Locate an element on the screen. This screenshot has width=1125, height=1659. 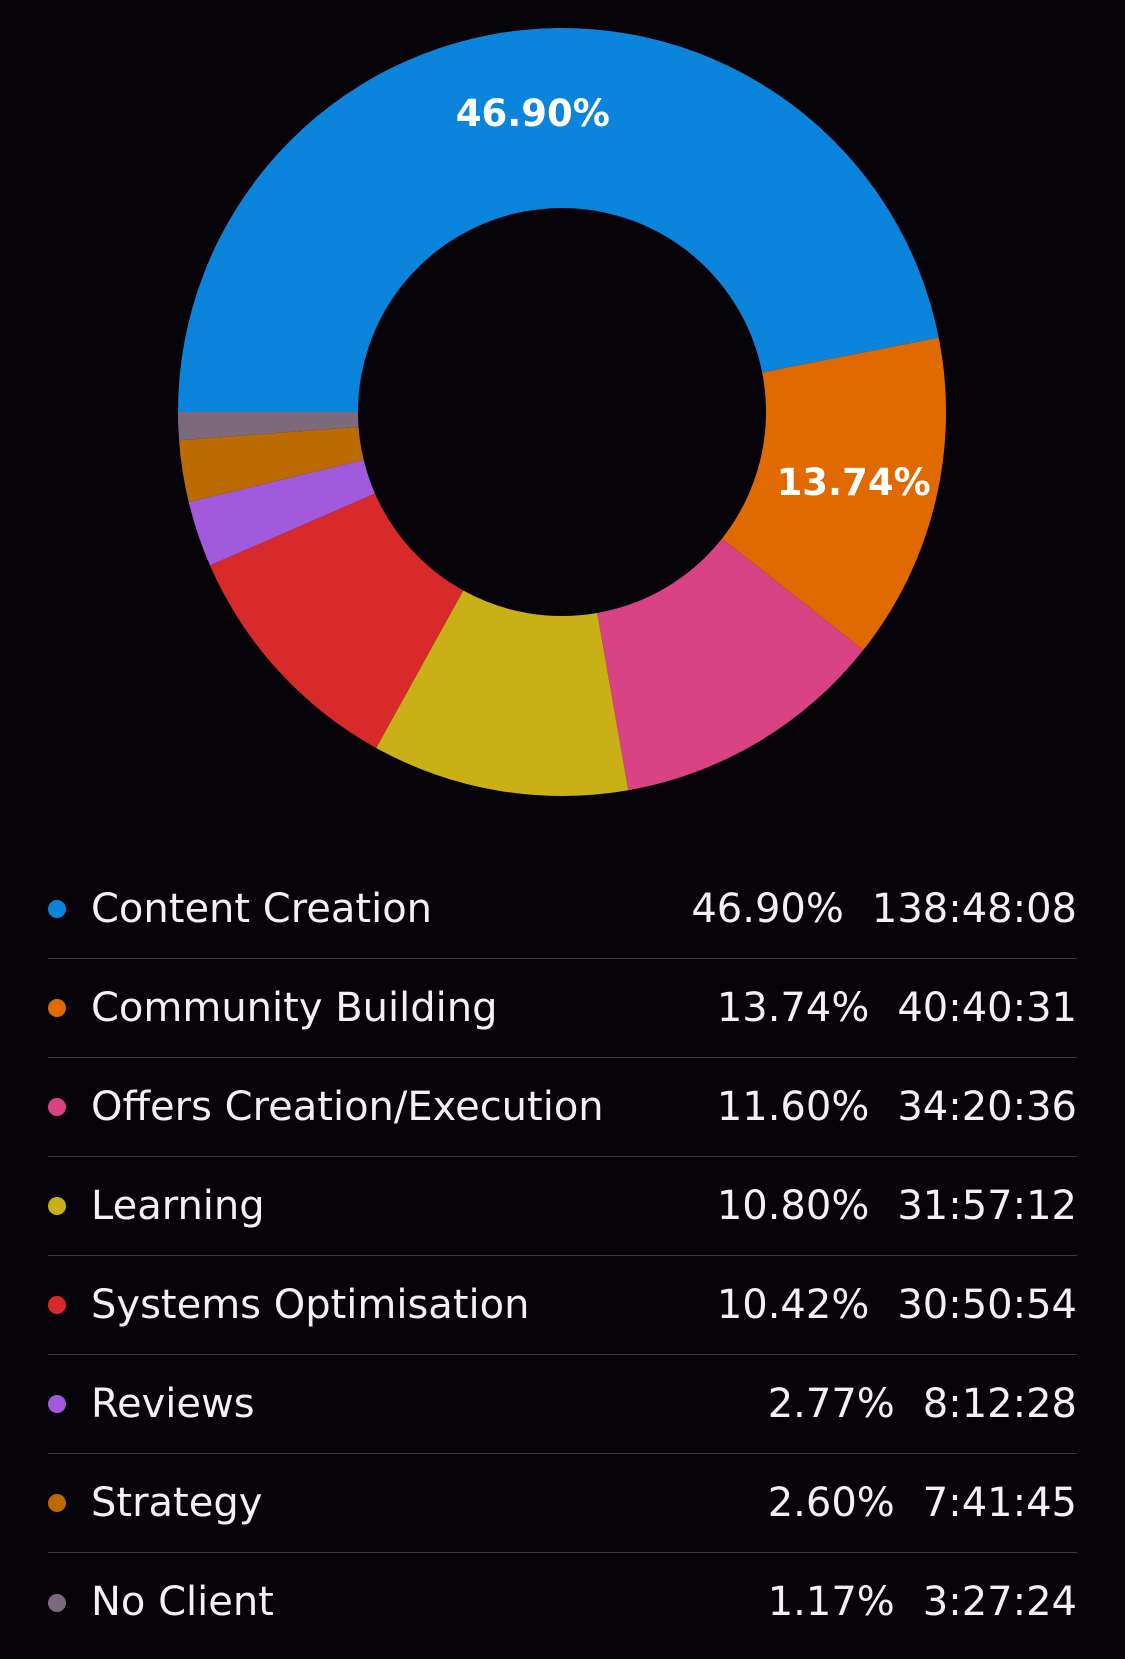
legend-duration: 138:48:08 is located at coordinates (974, 909).